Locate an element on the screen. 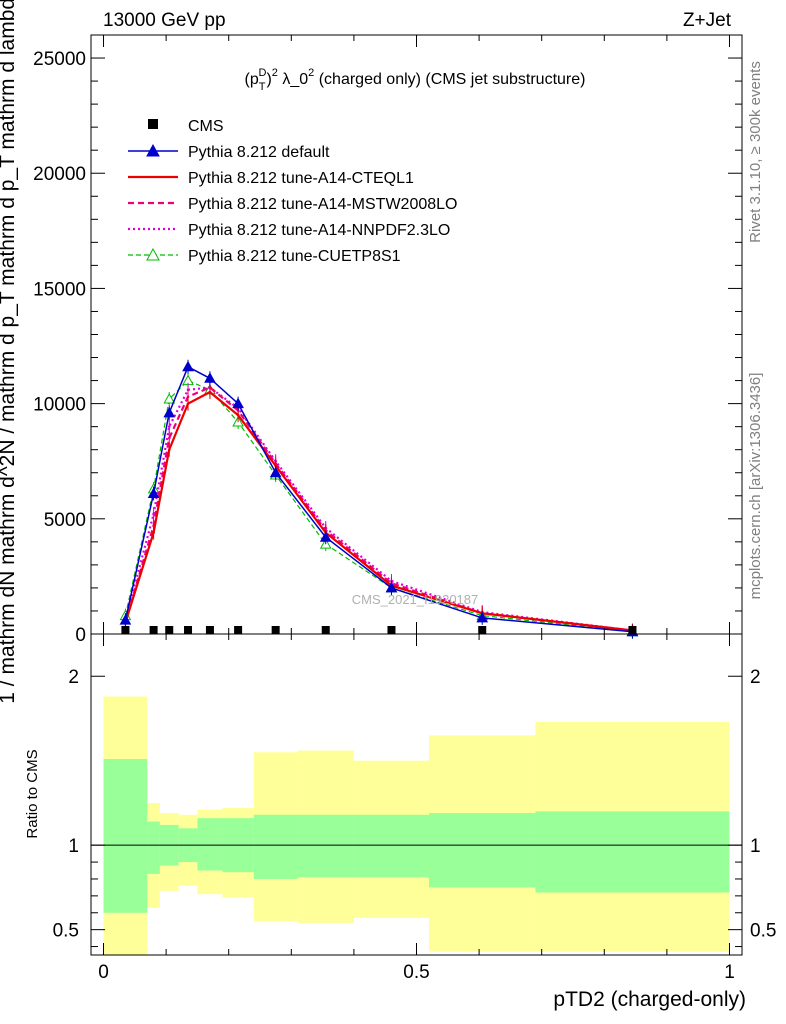 This screenshot has height=1024, width=786. legend-label-cms: CMS is located at coordinates (206, 126).